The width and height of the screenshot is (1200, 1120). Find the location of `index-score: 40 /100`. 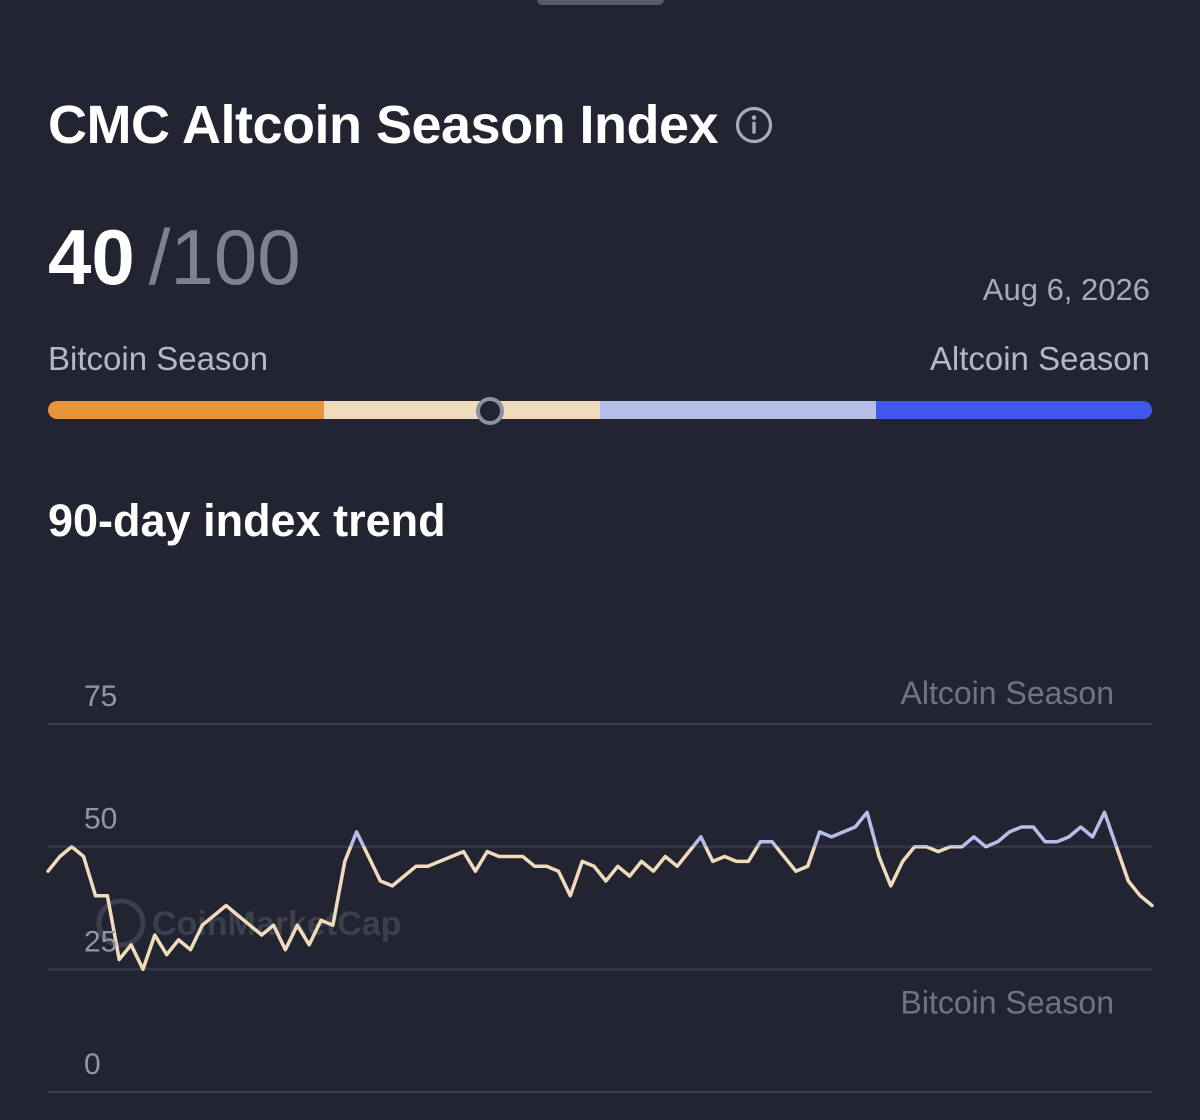

index-score: 40 /100 is located at coordinates (174, 262).